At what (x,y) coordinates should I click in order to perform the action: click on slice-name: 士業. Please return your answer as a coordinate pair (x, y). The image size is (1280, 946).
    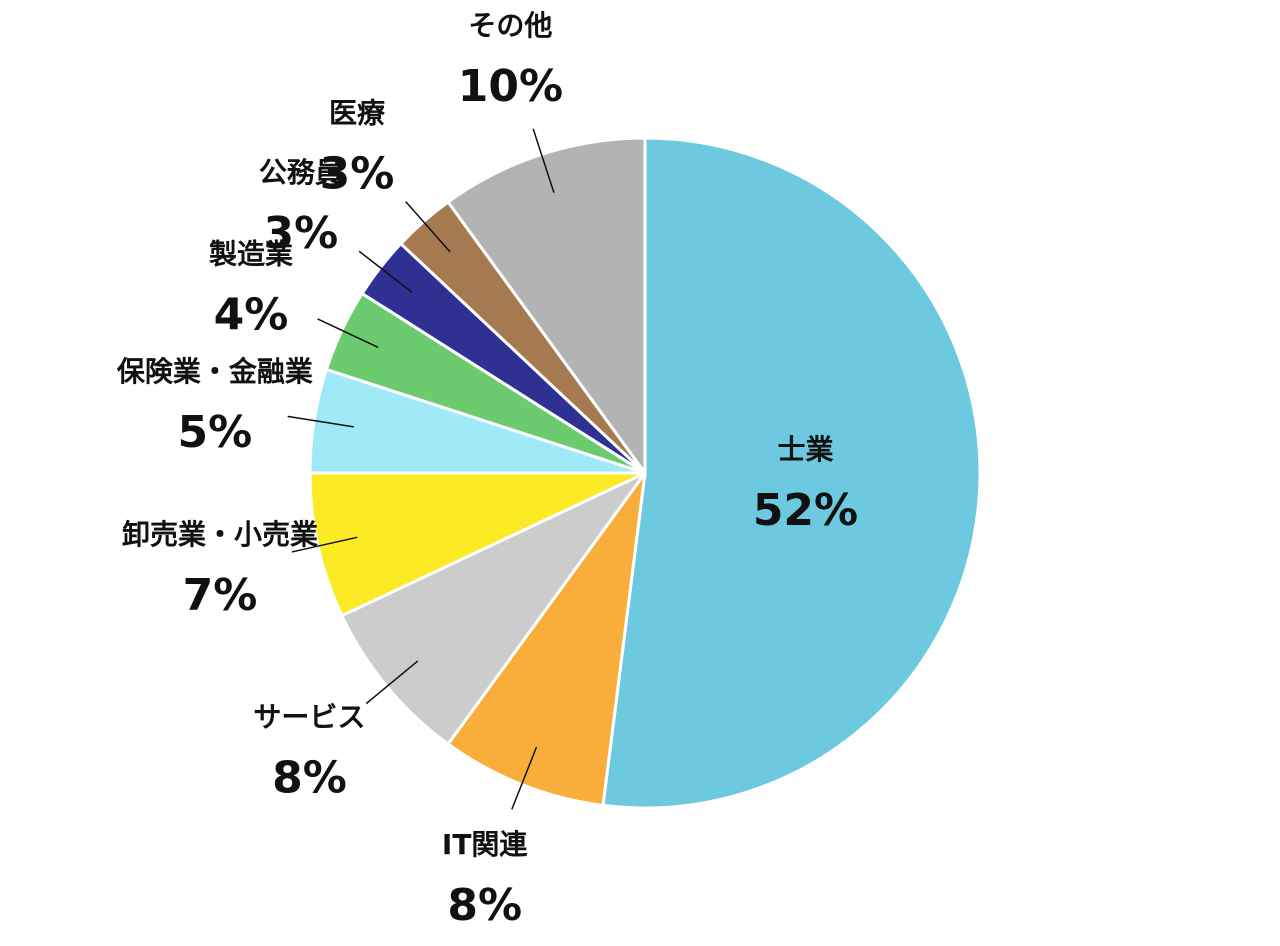
    Looking at the image, I should click on (805, 449).